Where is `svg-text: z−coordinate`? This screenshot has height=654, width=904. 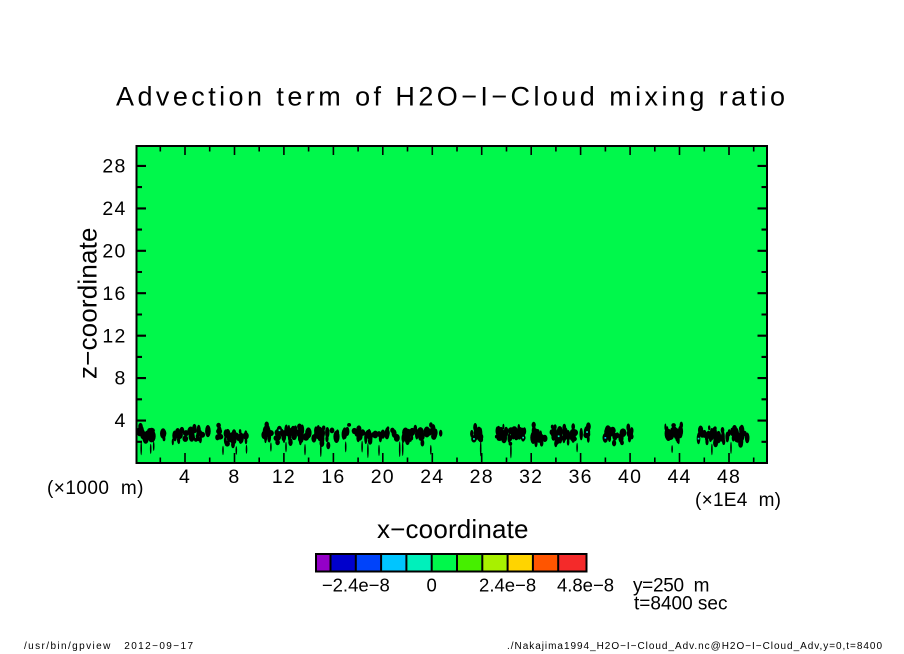
svg-text: z−coordinate is located at coordinates (88, 304).